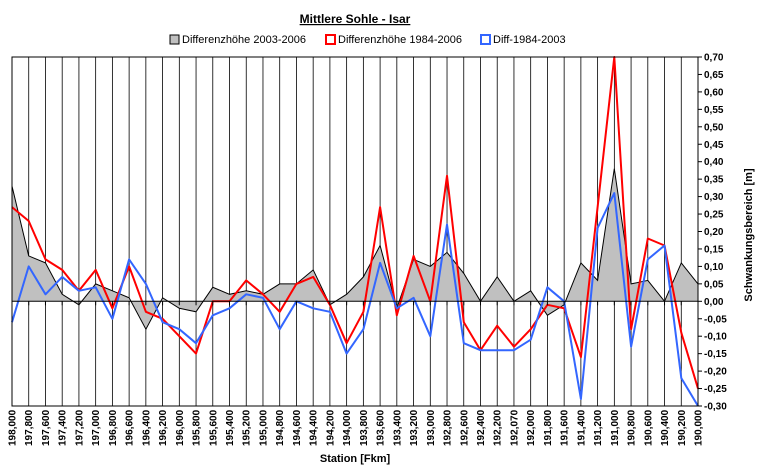  What do you see at coordinates (715, 337) in the screenshot?
I see `y-tick-label: -0,10` at bounding box center [715, 337].